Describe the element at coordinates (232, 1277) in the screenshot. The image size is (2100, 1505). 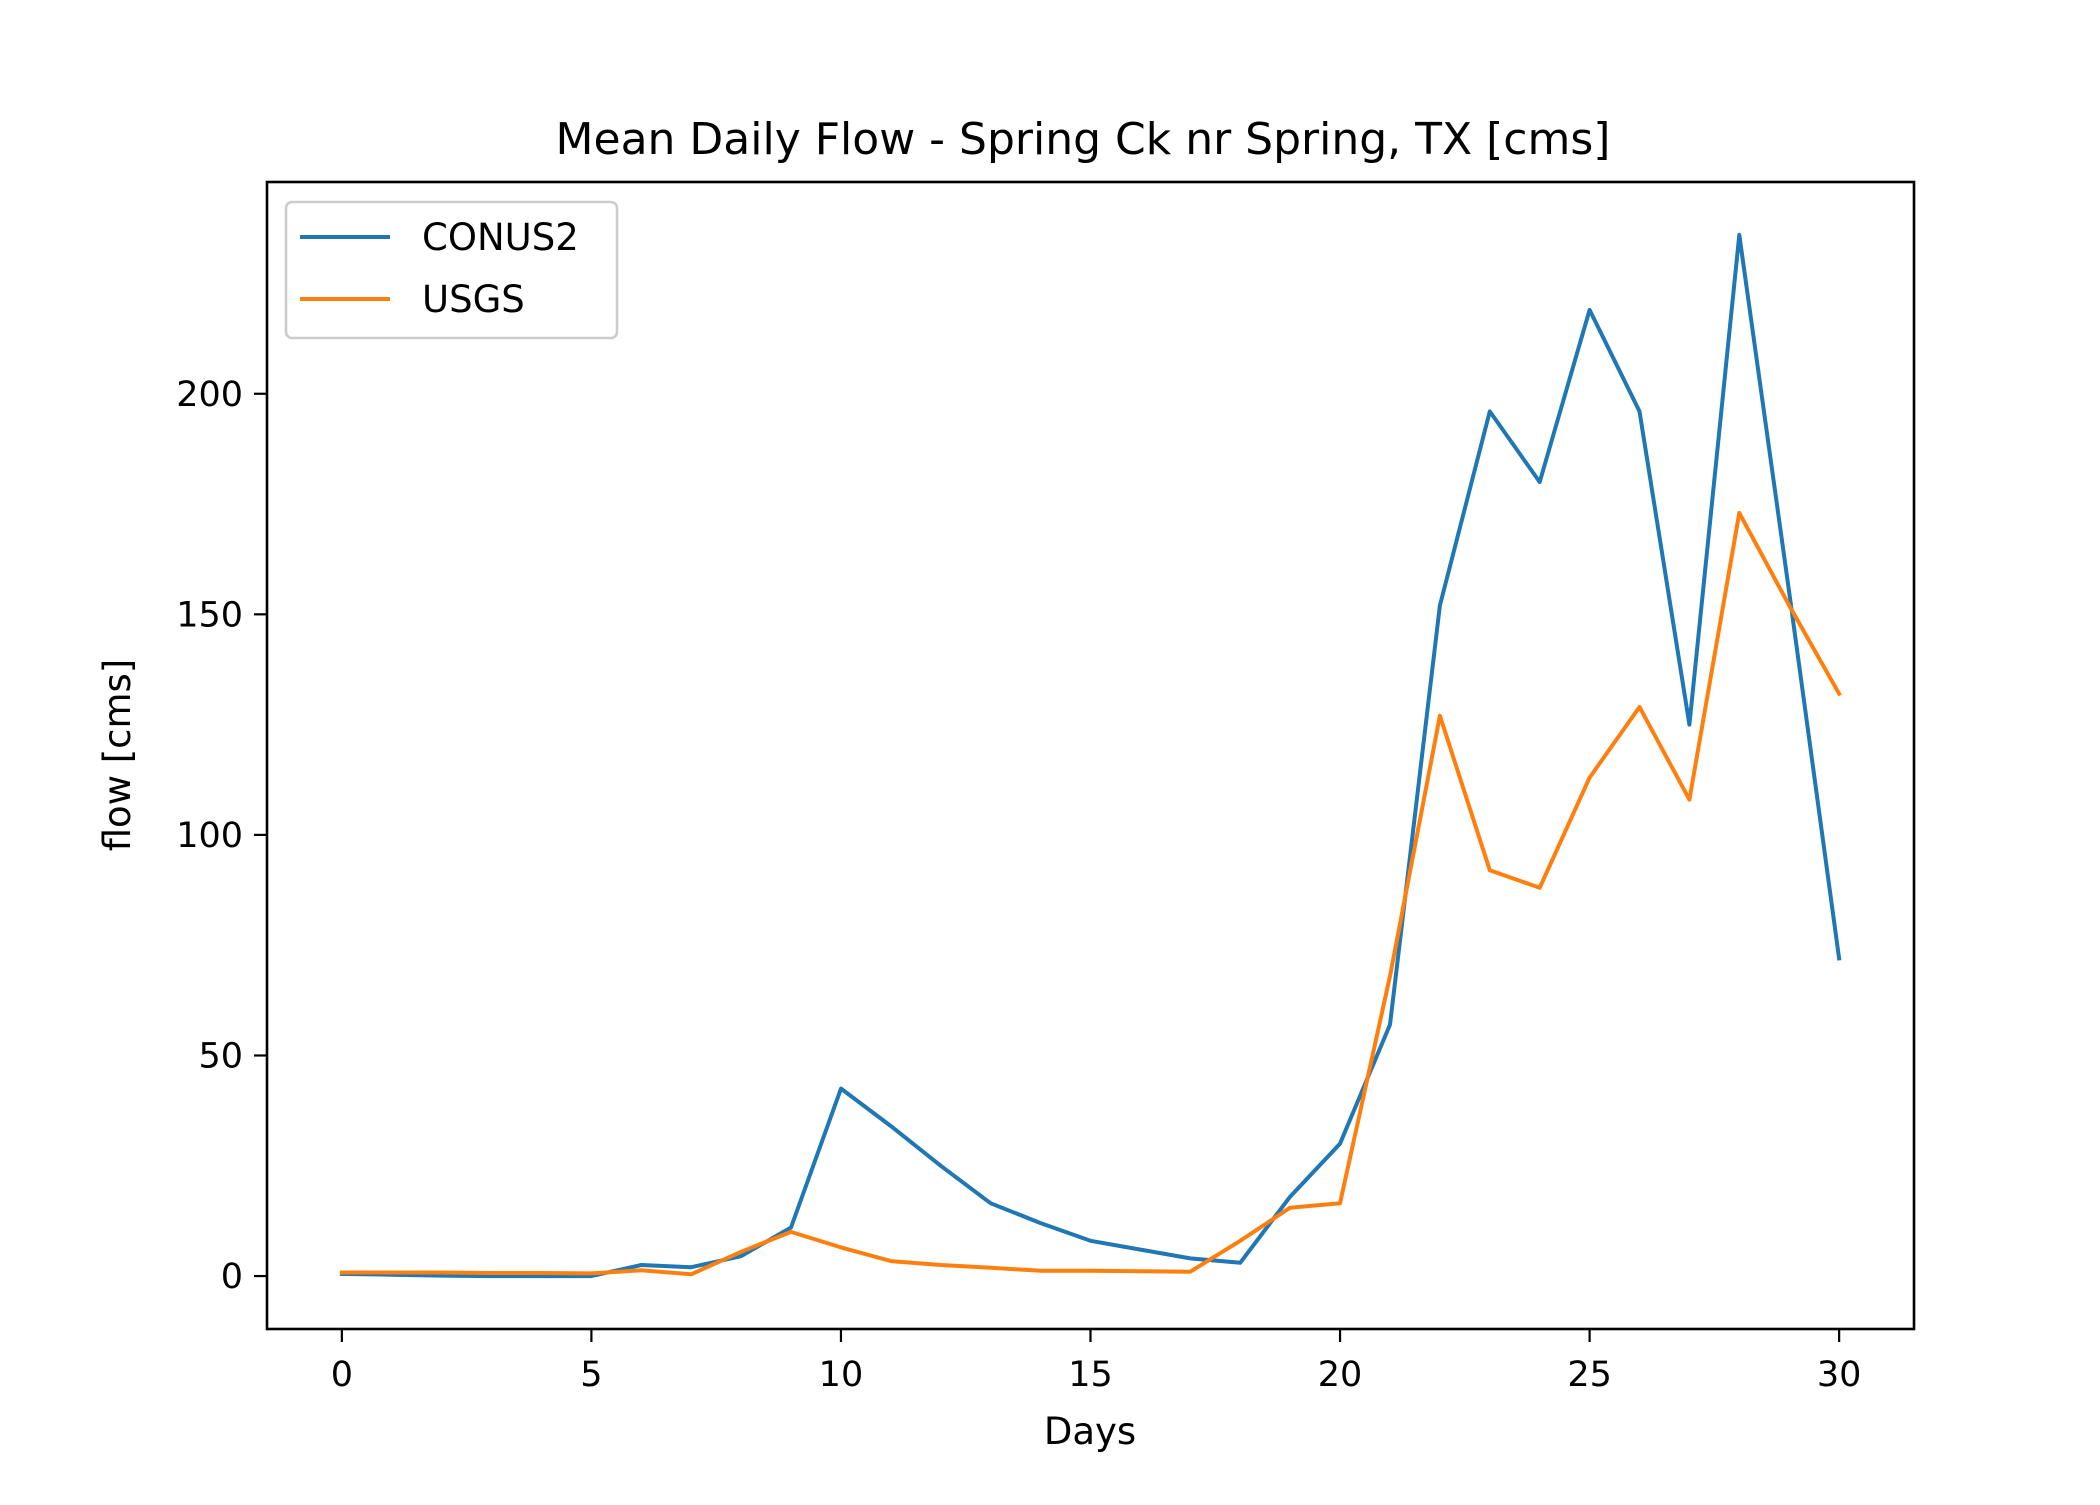
I see `y-tick-label: 0` at that location.